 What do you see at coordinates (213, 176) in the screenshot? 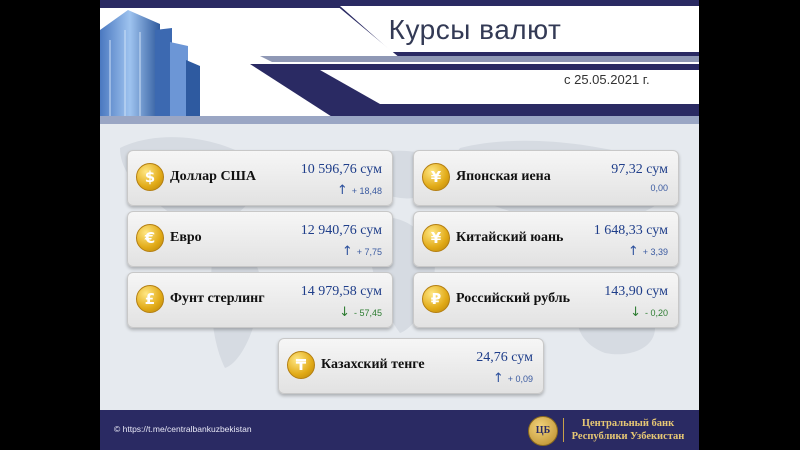
I see `currency-name: Доллар США` at bounding box center [213, 176].